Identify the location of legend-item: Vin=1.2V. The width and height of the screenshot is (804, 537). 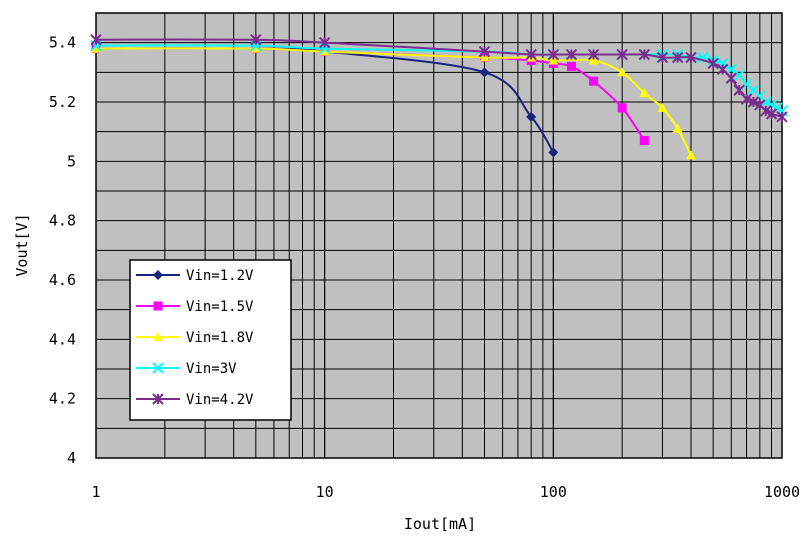
(195, 276).